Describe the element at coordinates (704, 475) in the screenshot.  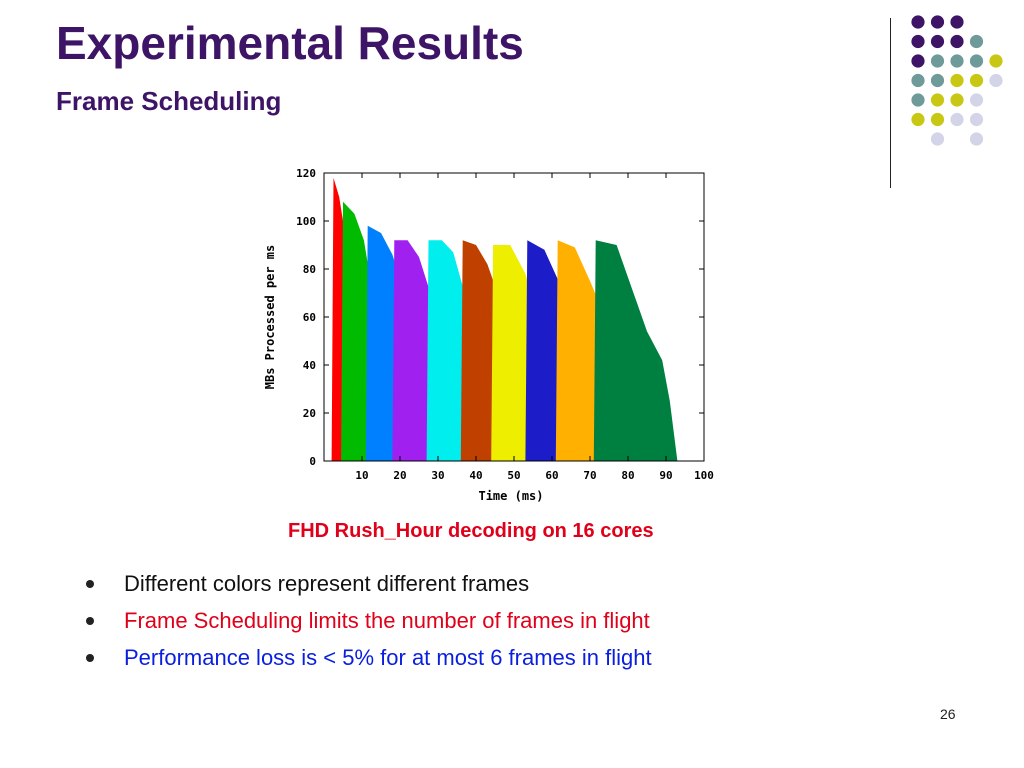
I see `x-tick-label: 100` at that location.